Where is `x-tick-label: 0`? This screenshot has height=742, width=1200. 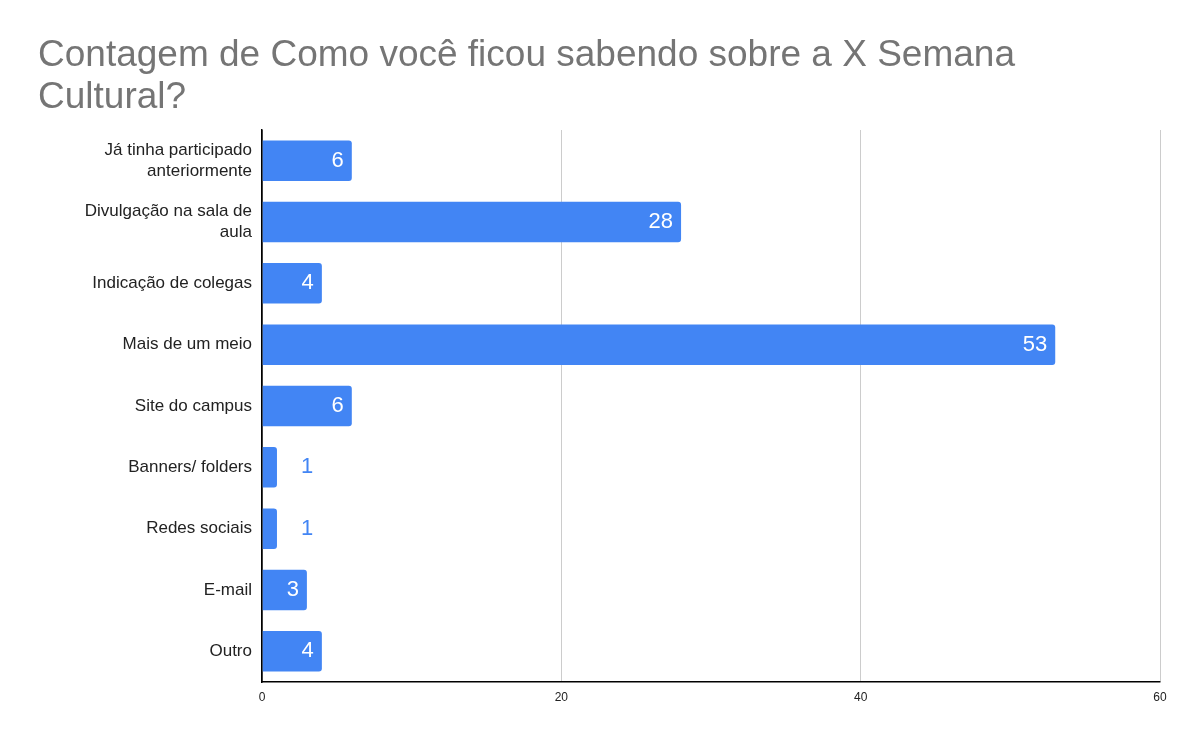
x-tick-label: 0 is located at coordinates (262, 696).